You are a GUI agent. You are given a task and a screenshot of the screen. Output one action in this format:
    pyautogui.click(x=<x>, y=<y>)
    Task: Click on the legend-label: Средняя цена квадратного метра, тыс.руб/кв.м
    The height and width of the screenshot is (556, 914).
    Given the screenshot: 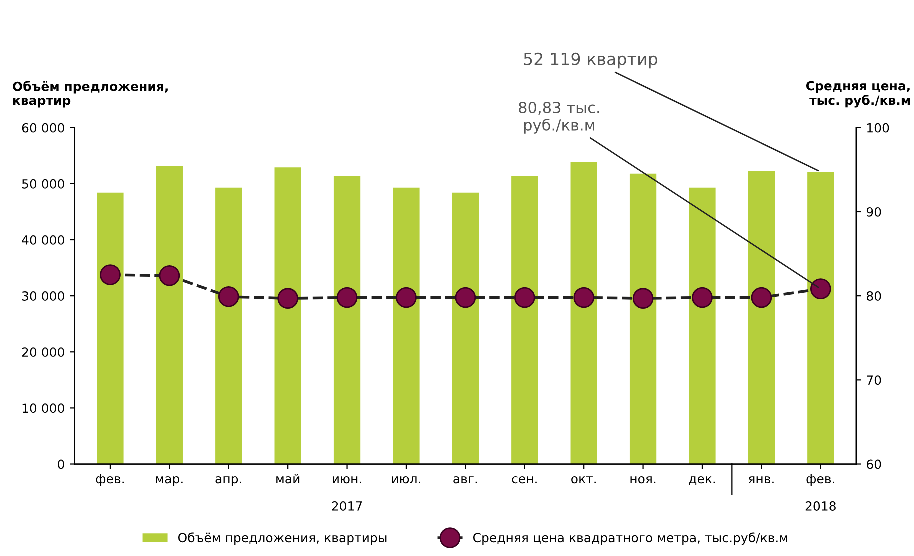 What is the action you would take?
    pyautogui.click(x=630, y=539)
    